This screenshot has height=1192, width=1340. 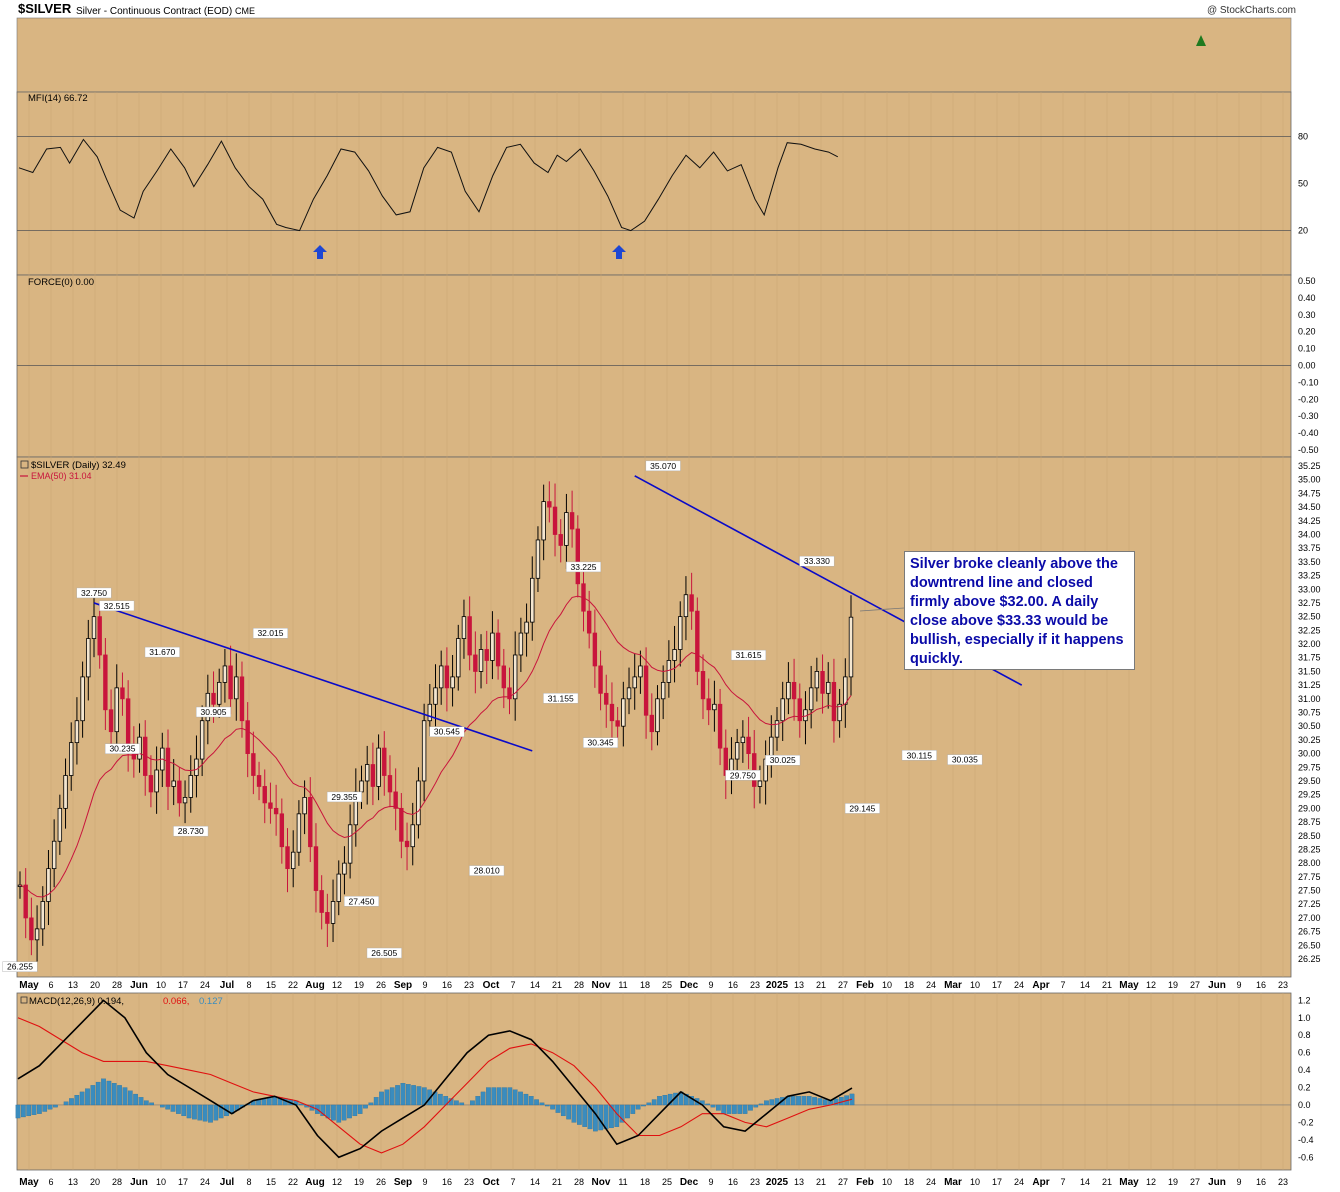 I want to click on xaxis-top-40: 18, so click(x=909, y=985).